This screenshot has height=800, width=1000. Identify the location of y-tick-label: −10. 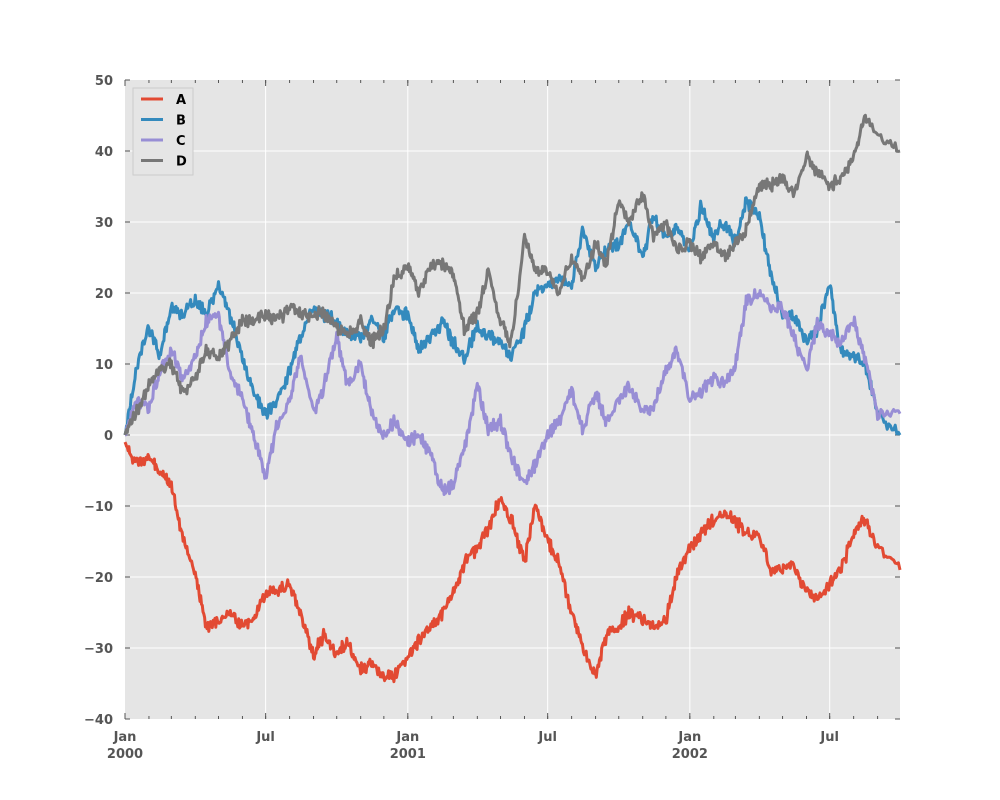
(98, 507).